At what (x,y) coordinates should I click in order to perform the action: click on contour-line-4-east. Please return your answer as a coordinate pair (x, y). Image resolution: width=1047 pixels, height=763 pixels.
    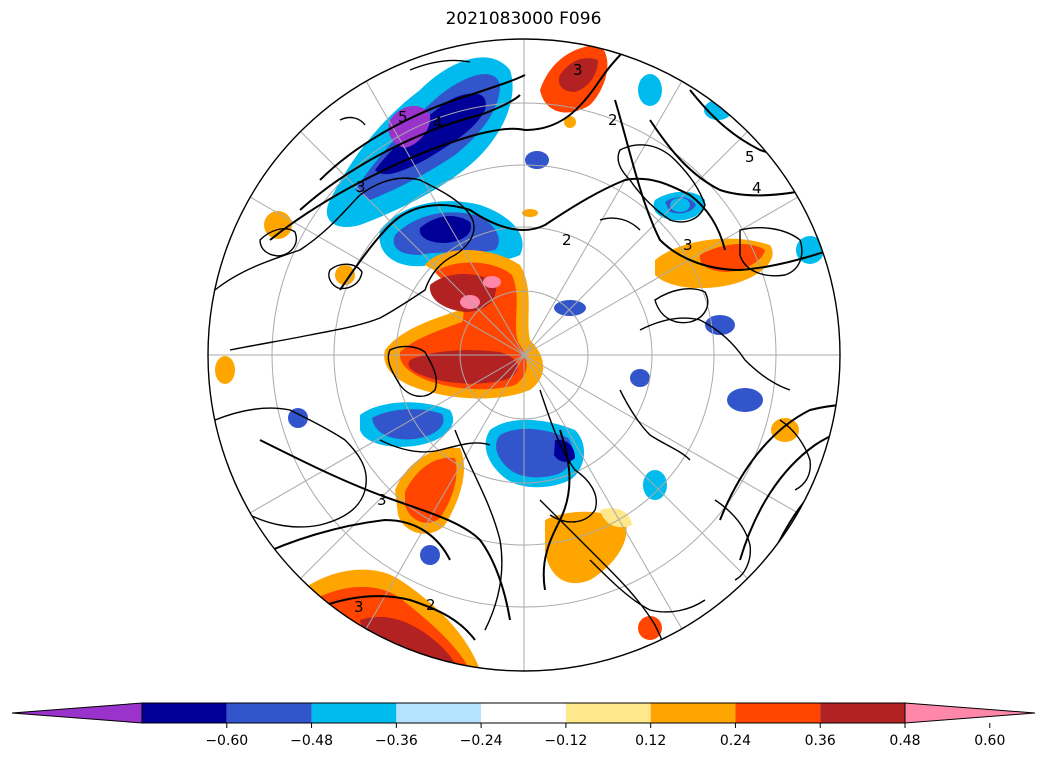
    Looking at the image, I should click on (740, 158).